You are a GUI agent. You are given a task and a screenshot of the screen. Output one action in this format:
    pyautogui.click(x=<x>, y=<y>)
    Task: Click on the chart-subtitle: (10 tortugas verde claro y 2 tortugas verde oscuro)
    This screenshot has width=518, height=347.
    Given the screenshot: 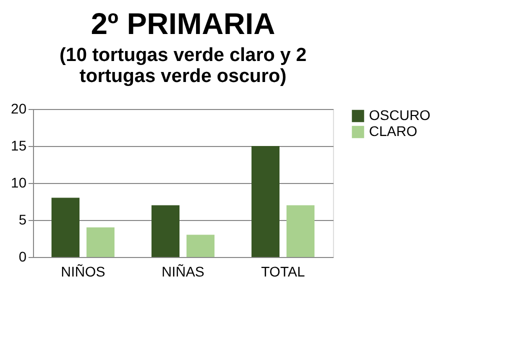 What is the action you would take?
    pyautogui.click(x=183, y=66)
    